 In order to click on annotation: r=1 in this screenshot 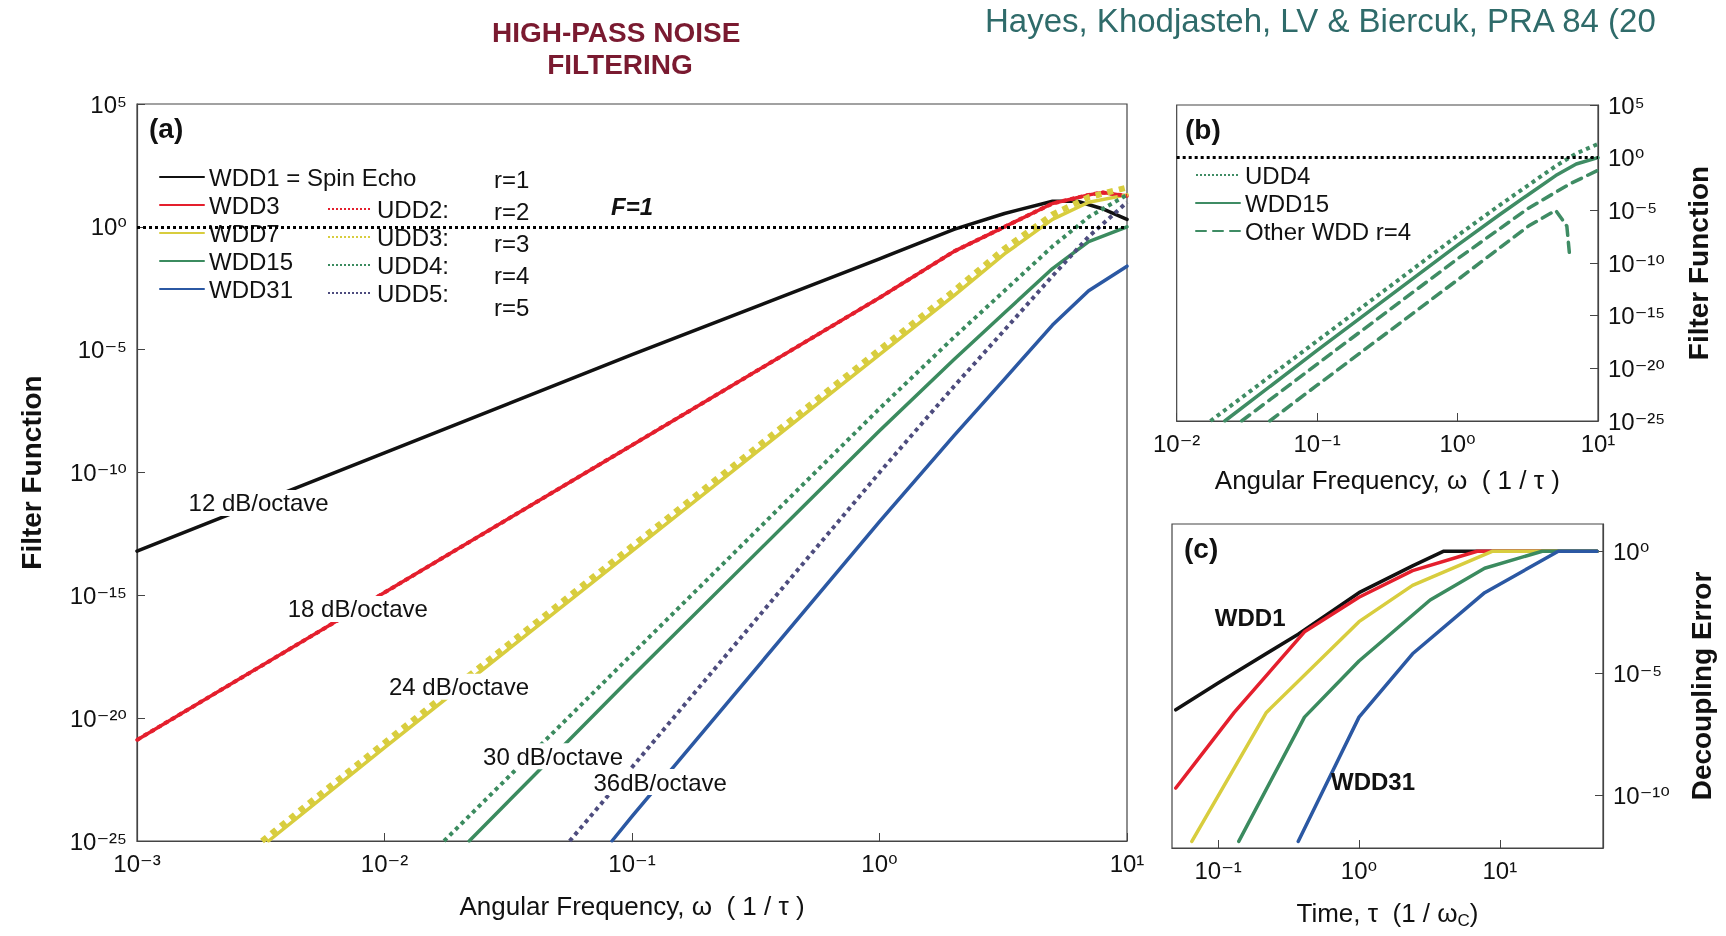, I will do `click(512, 179)`.